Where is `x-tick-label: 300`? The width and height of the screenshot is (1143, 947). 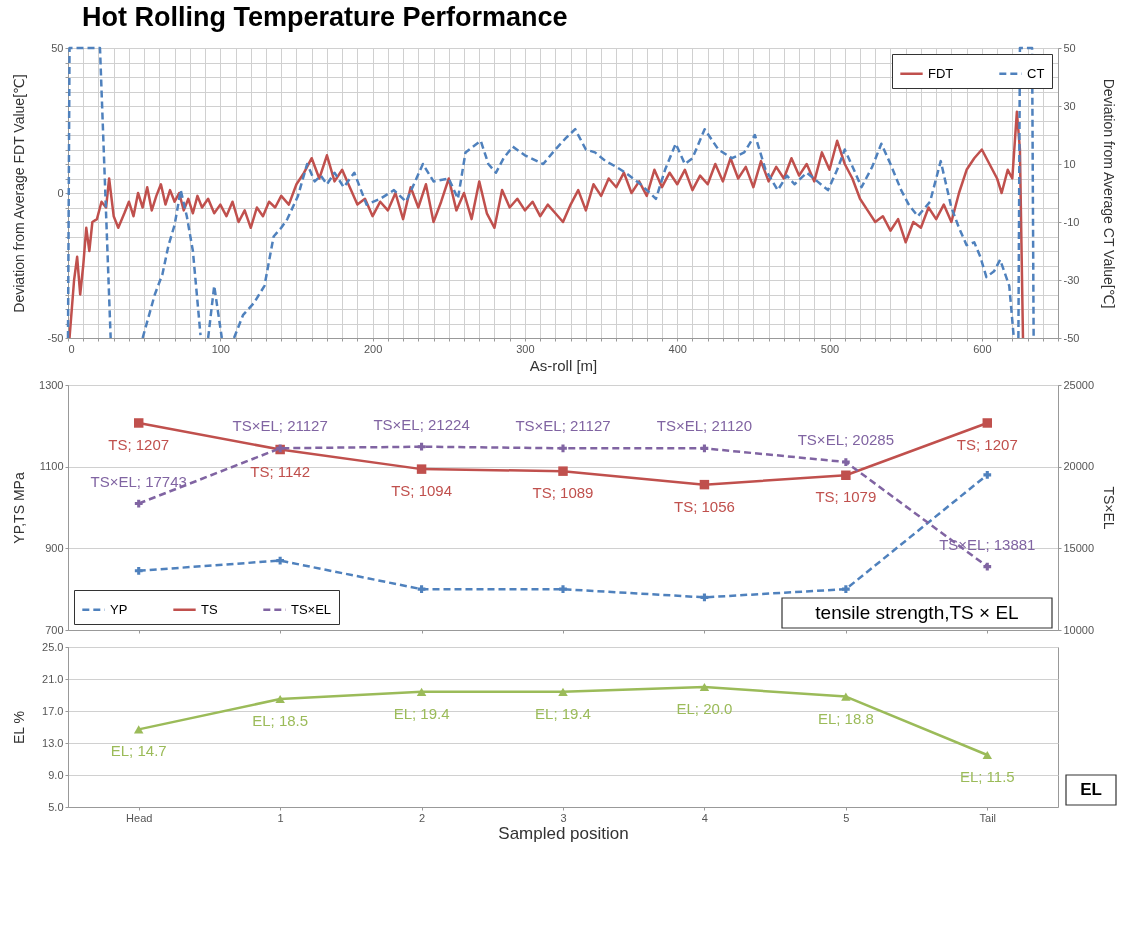
x-tick-label: 300 is located at coordinates (525, 348).